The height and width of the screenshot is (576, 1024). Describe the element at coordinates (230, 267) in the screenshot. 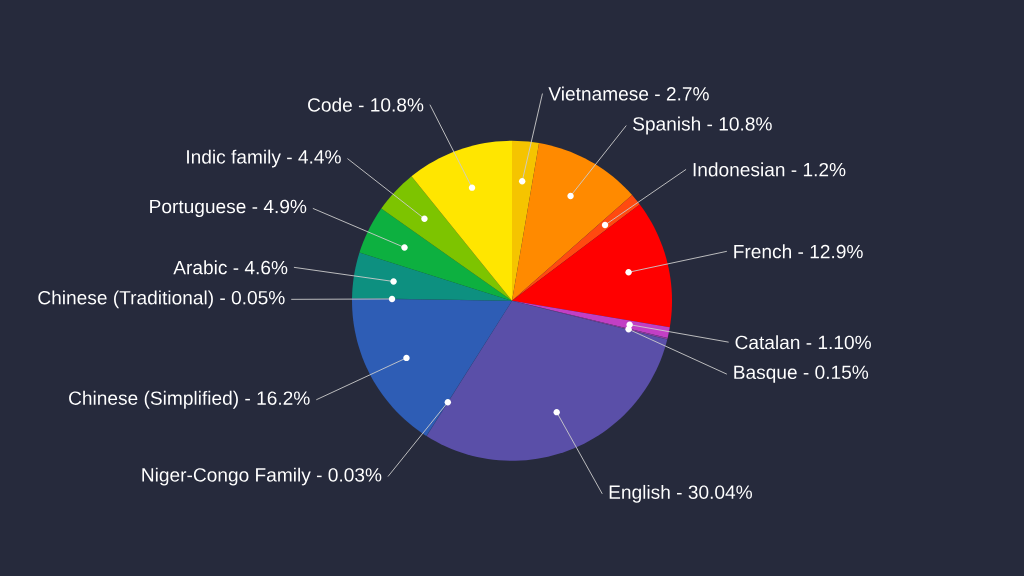

I see `slice-label: Arabic - 4.6%` at that location.